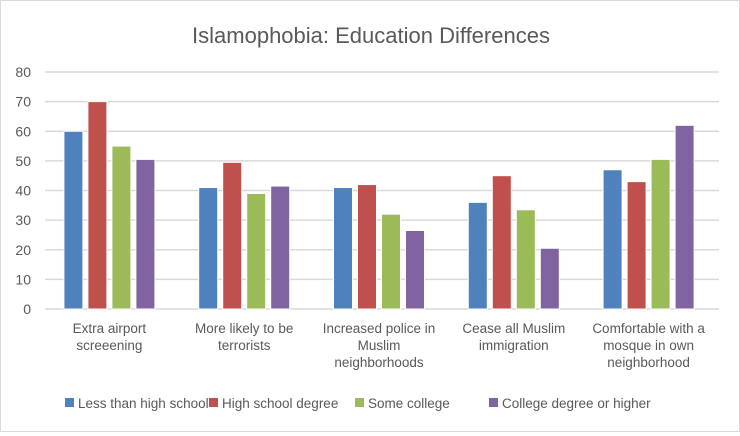  I want to click on legend-label: High school degree, so click(280, 403).